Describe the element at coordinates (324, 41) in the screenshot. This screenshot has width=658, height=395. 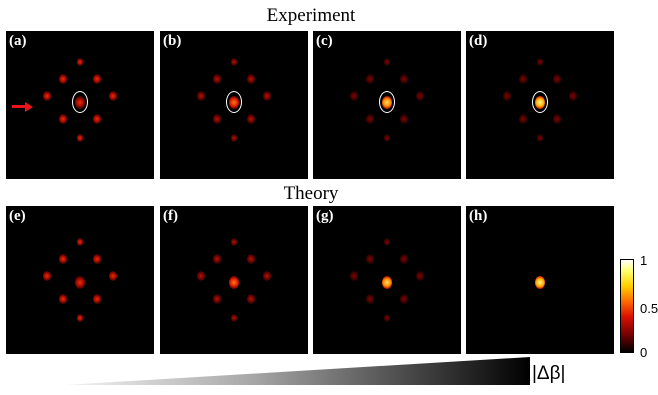
I see `panel-label: (c)` at that location.